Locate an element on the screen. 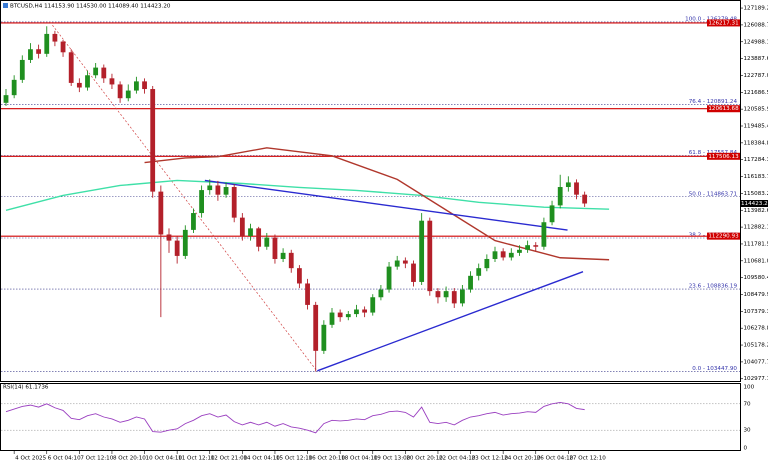 This screenshot has width=768, height=465. x-tick-label: 26 Oct 04:10 is located at coordinates (555, 459).